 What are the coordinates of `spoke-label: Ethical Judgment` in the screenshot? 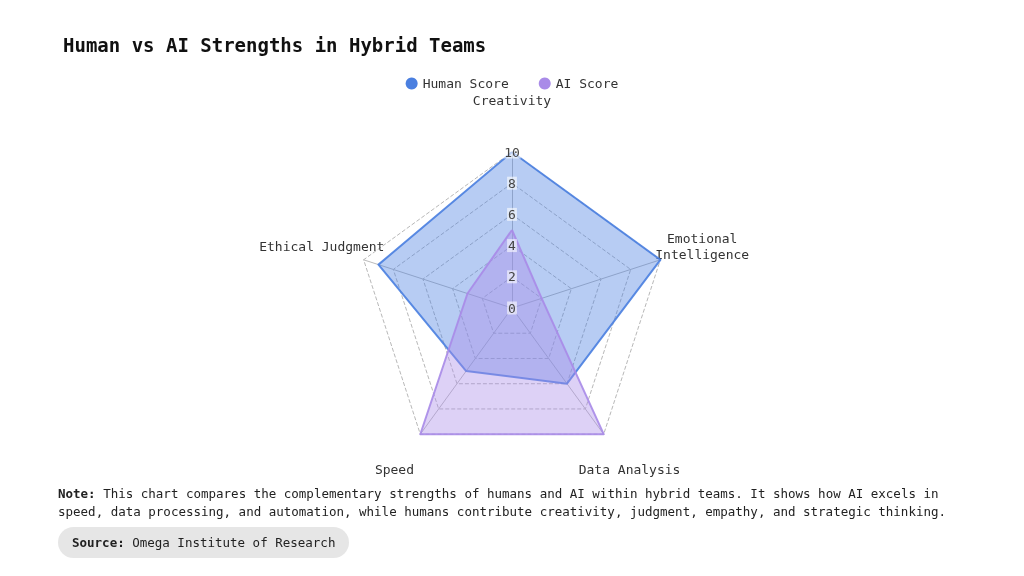 It's located at (322, 246).